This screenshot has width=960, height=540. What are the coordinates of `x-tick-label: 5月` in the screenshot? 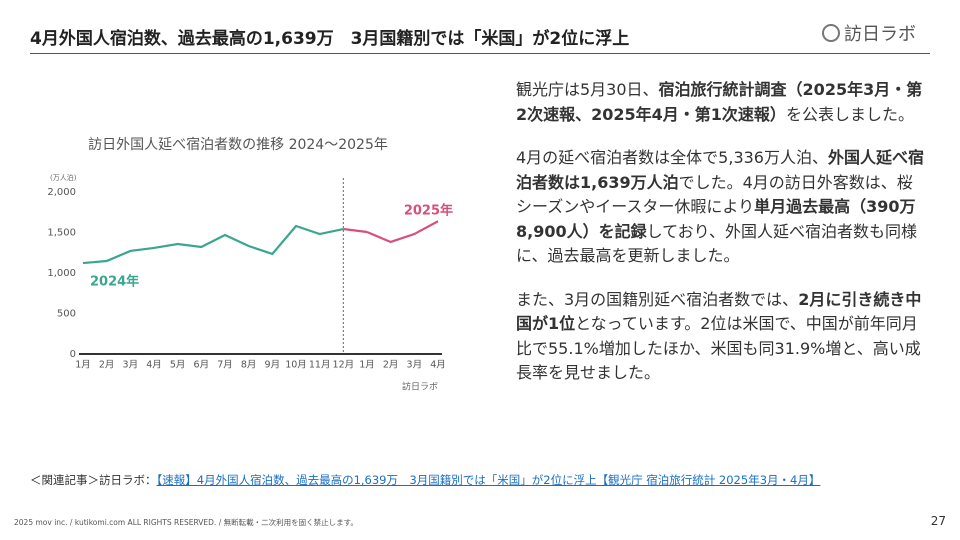 It's located at (178, 365).